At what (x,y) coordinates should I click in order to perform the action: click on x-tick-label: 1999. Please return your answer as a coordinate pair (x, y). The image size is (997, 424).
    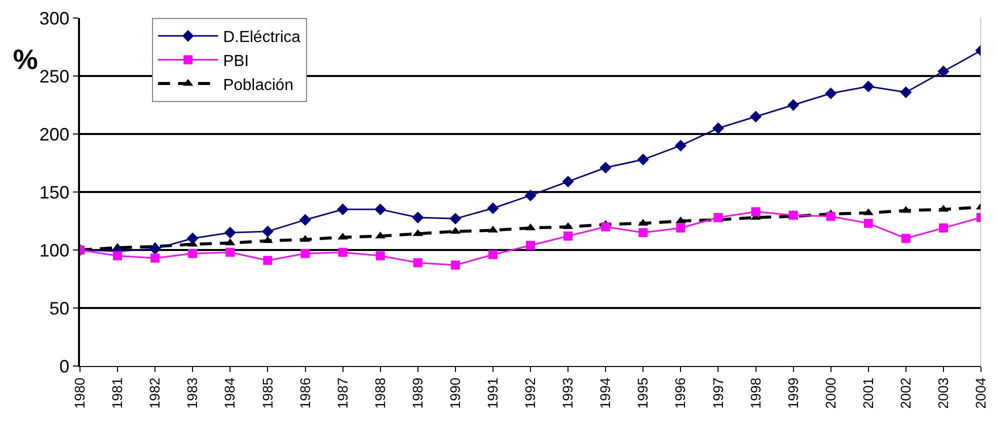
    Looking at the image, I should click on (792, 393).